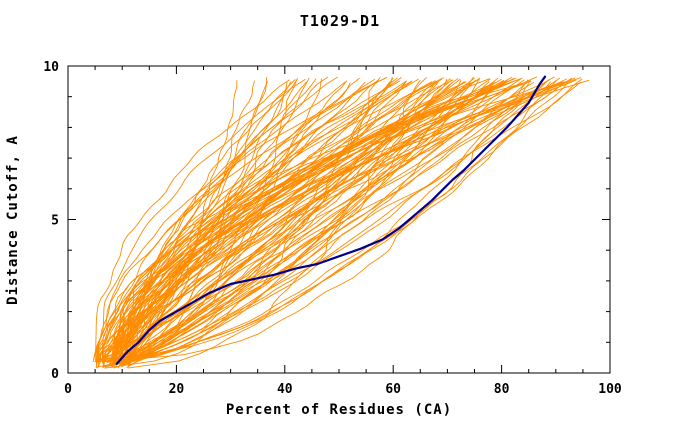  What do you see at coordinates (51, 67) in the screenshot?
I see `y-tick-label: 10` at bounding box center [51, 67].